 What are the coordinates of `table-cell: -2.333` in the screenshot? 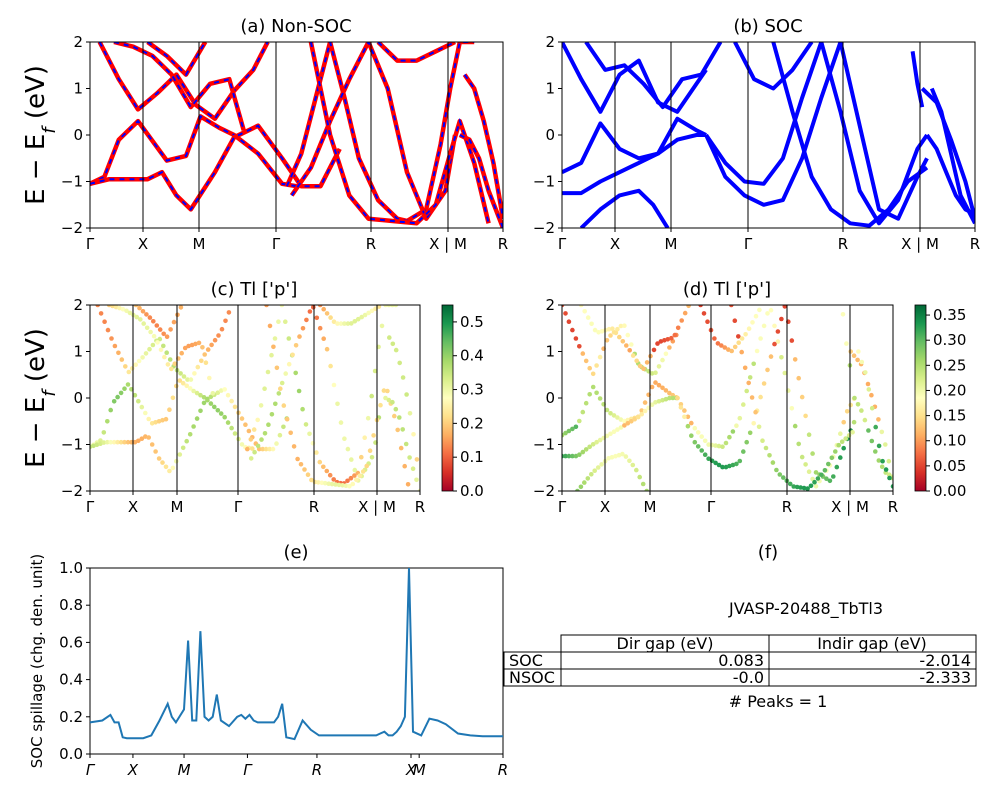 It's located at (945, 677).